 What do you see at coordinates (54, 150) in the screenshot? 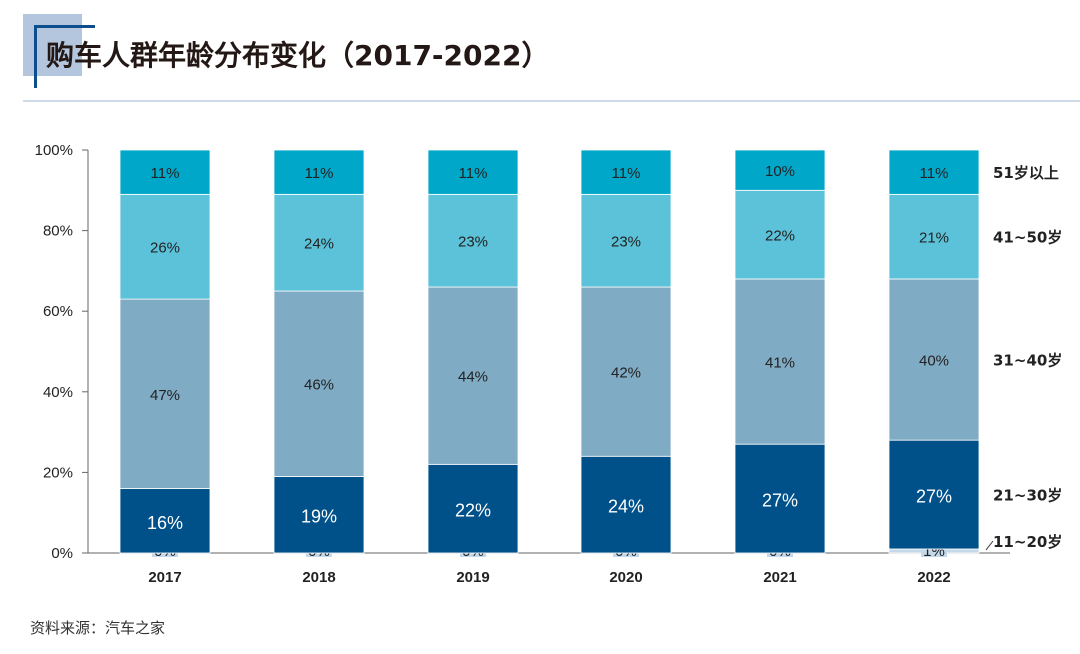
I see `y-tick-label: 100%` at bounding box center [54, 150].